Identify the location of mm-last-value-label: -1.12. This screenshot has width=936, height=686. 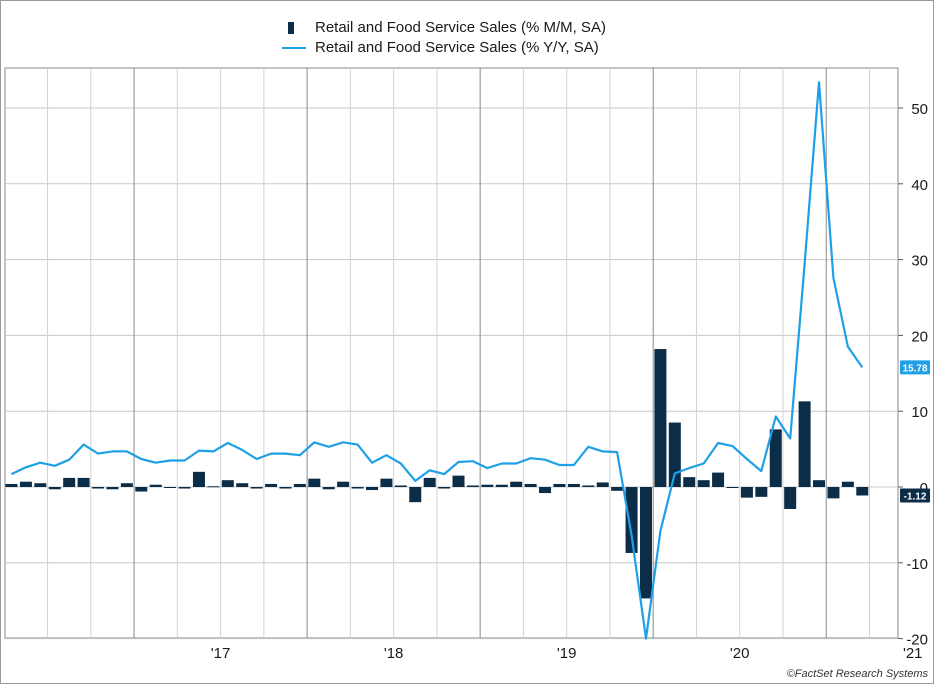
(915, 496).